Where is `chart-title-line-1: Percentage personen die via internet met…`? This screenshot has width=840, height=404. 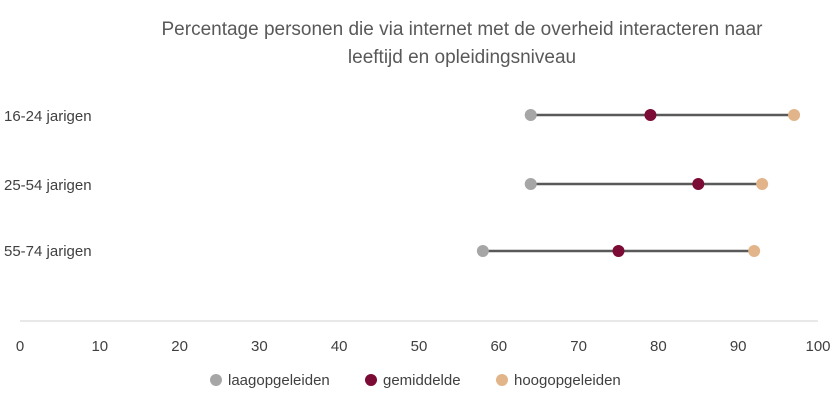
chart-title-line-1: Percentage personen die via internet met… is located at coordinates (463, 29).